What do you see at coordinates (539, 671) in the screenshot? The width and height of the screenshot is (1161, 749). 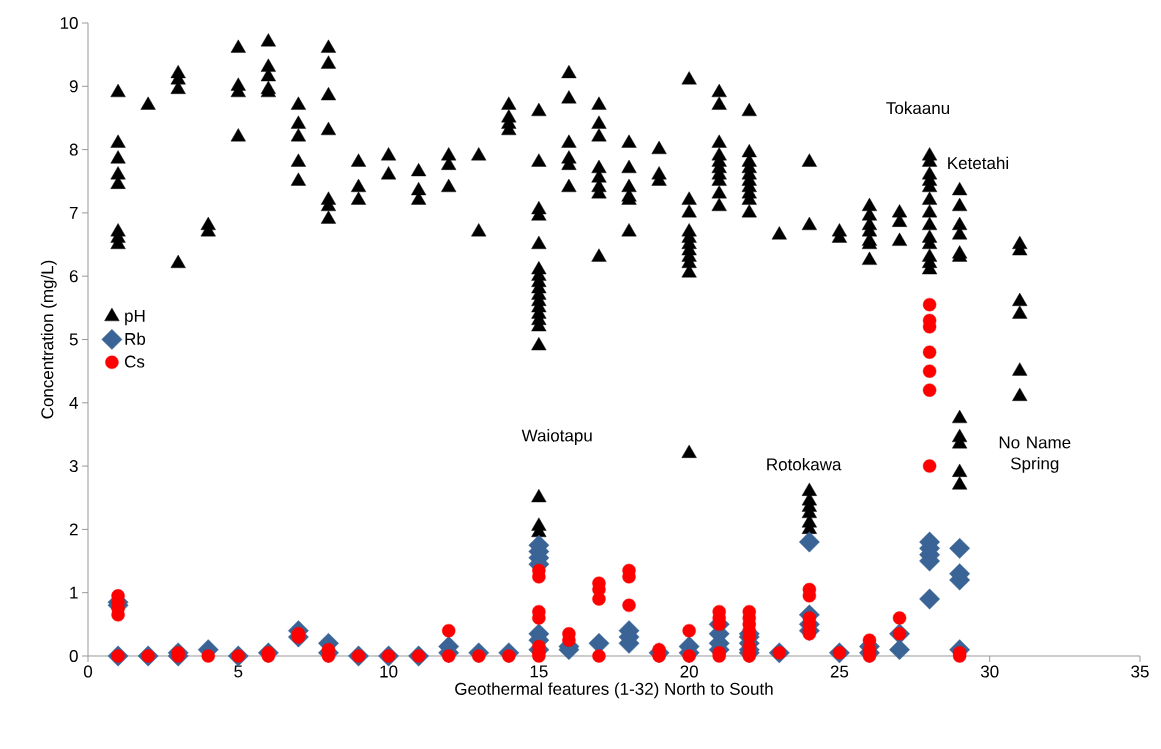 I see `x-tick-label: 15` at bounding box center [539, 671].